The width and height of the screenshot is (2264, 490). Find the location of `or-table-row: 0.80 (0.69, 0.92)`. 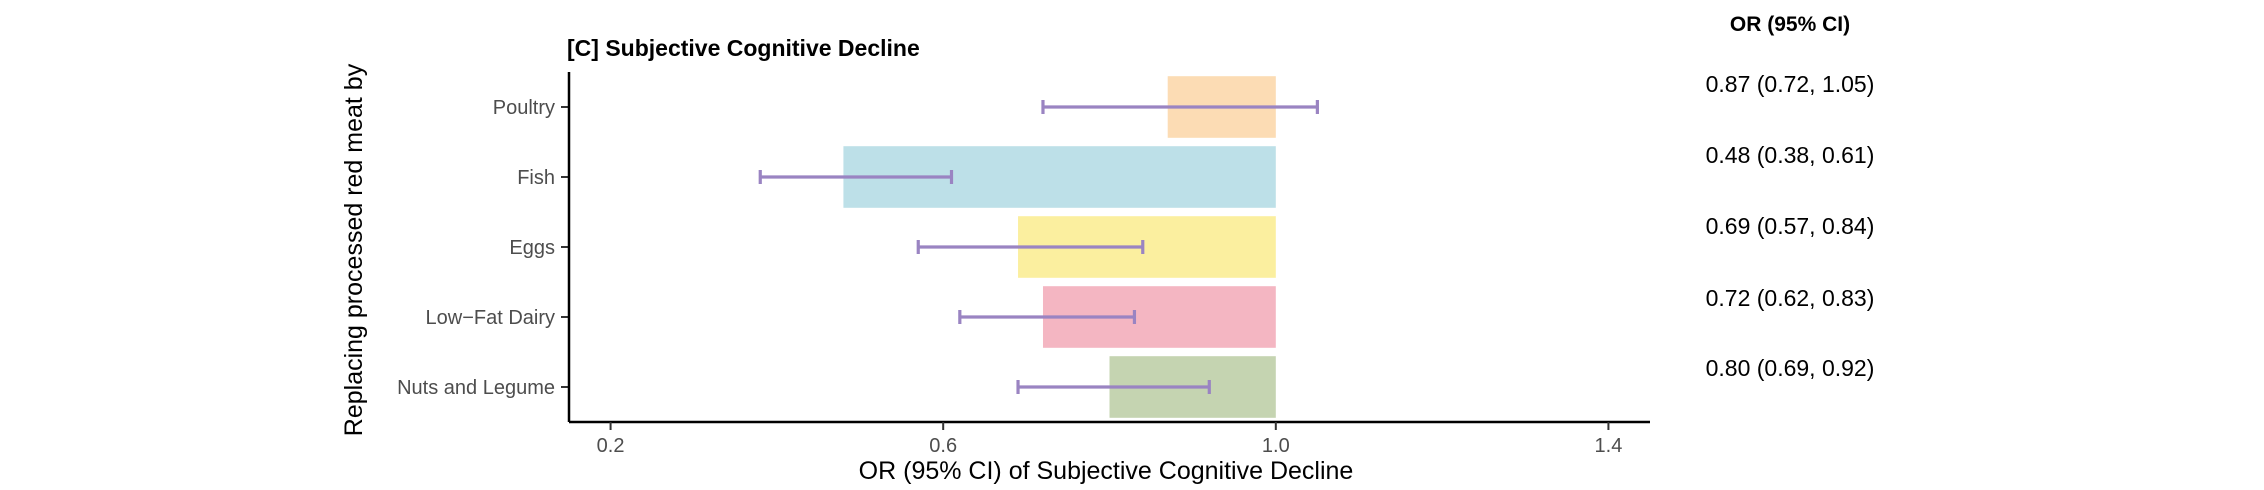

or-table-row: 0.80 (0.69, 0.92) is located at coordinates (1790, 368).